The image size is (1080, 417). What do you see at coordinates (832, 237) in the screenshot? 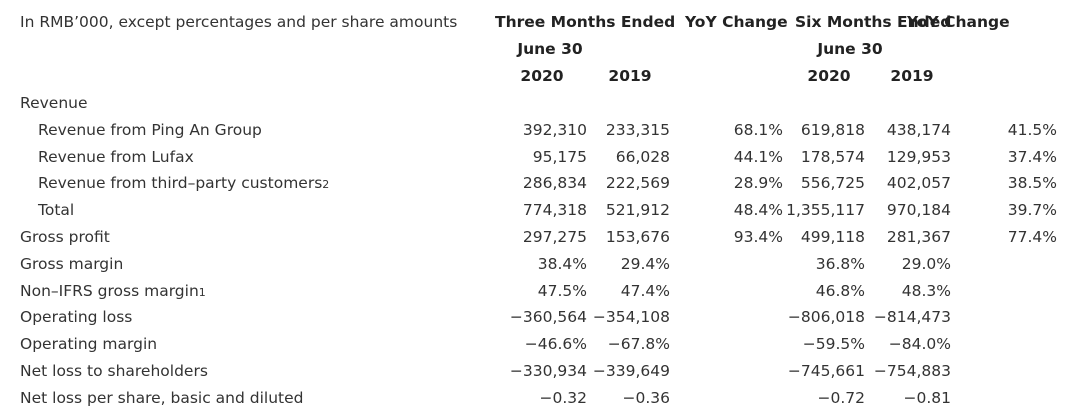
I see `cell: 499,118` at bounding box center [832, 237].